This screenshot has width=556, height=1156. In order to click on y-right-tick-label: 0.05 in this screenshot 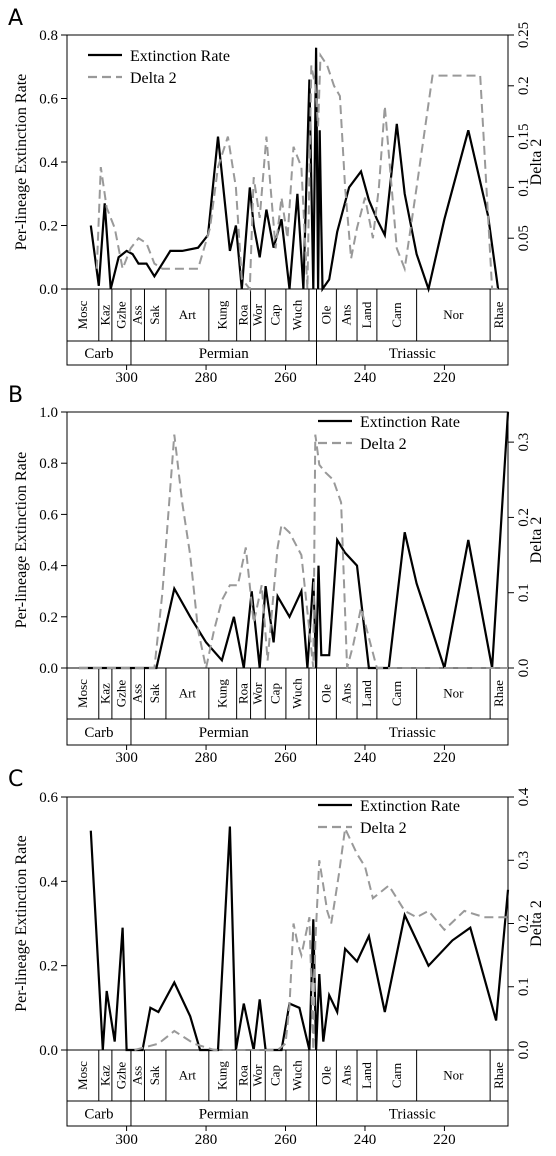, I will do `click(524, 238)`.